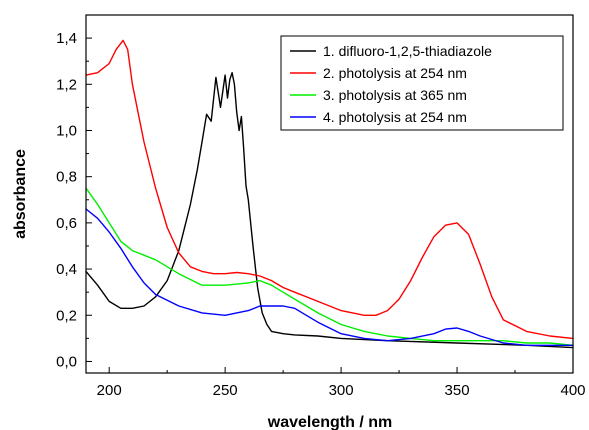 The width and height of the screenshot is (589, 430). I want to click on legend-label-1: 1. difluoro-1,2,5-thiadiazole, so click(407, 51).